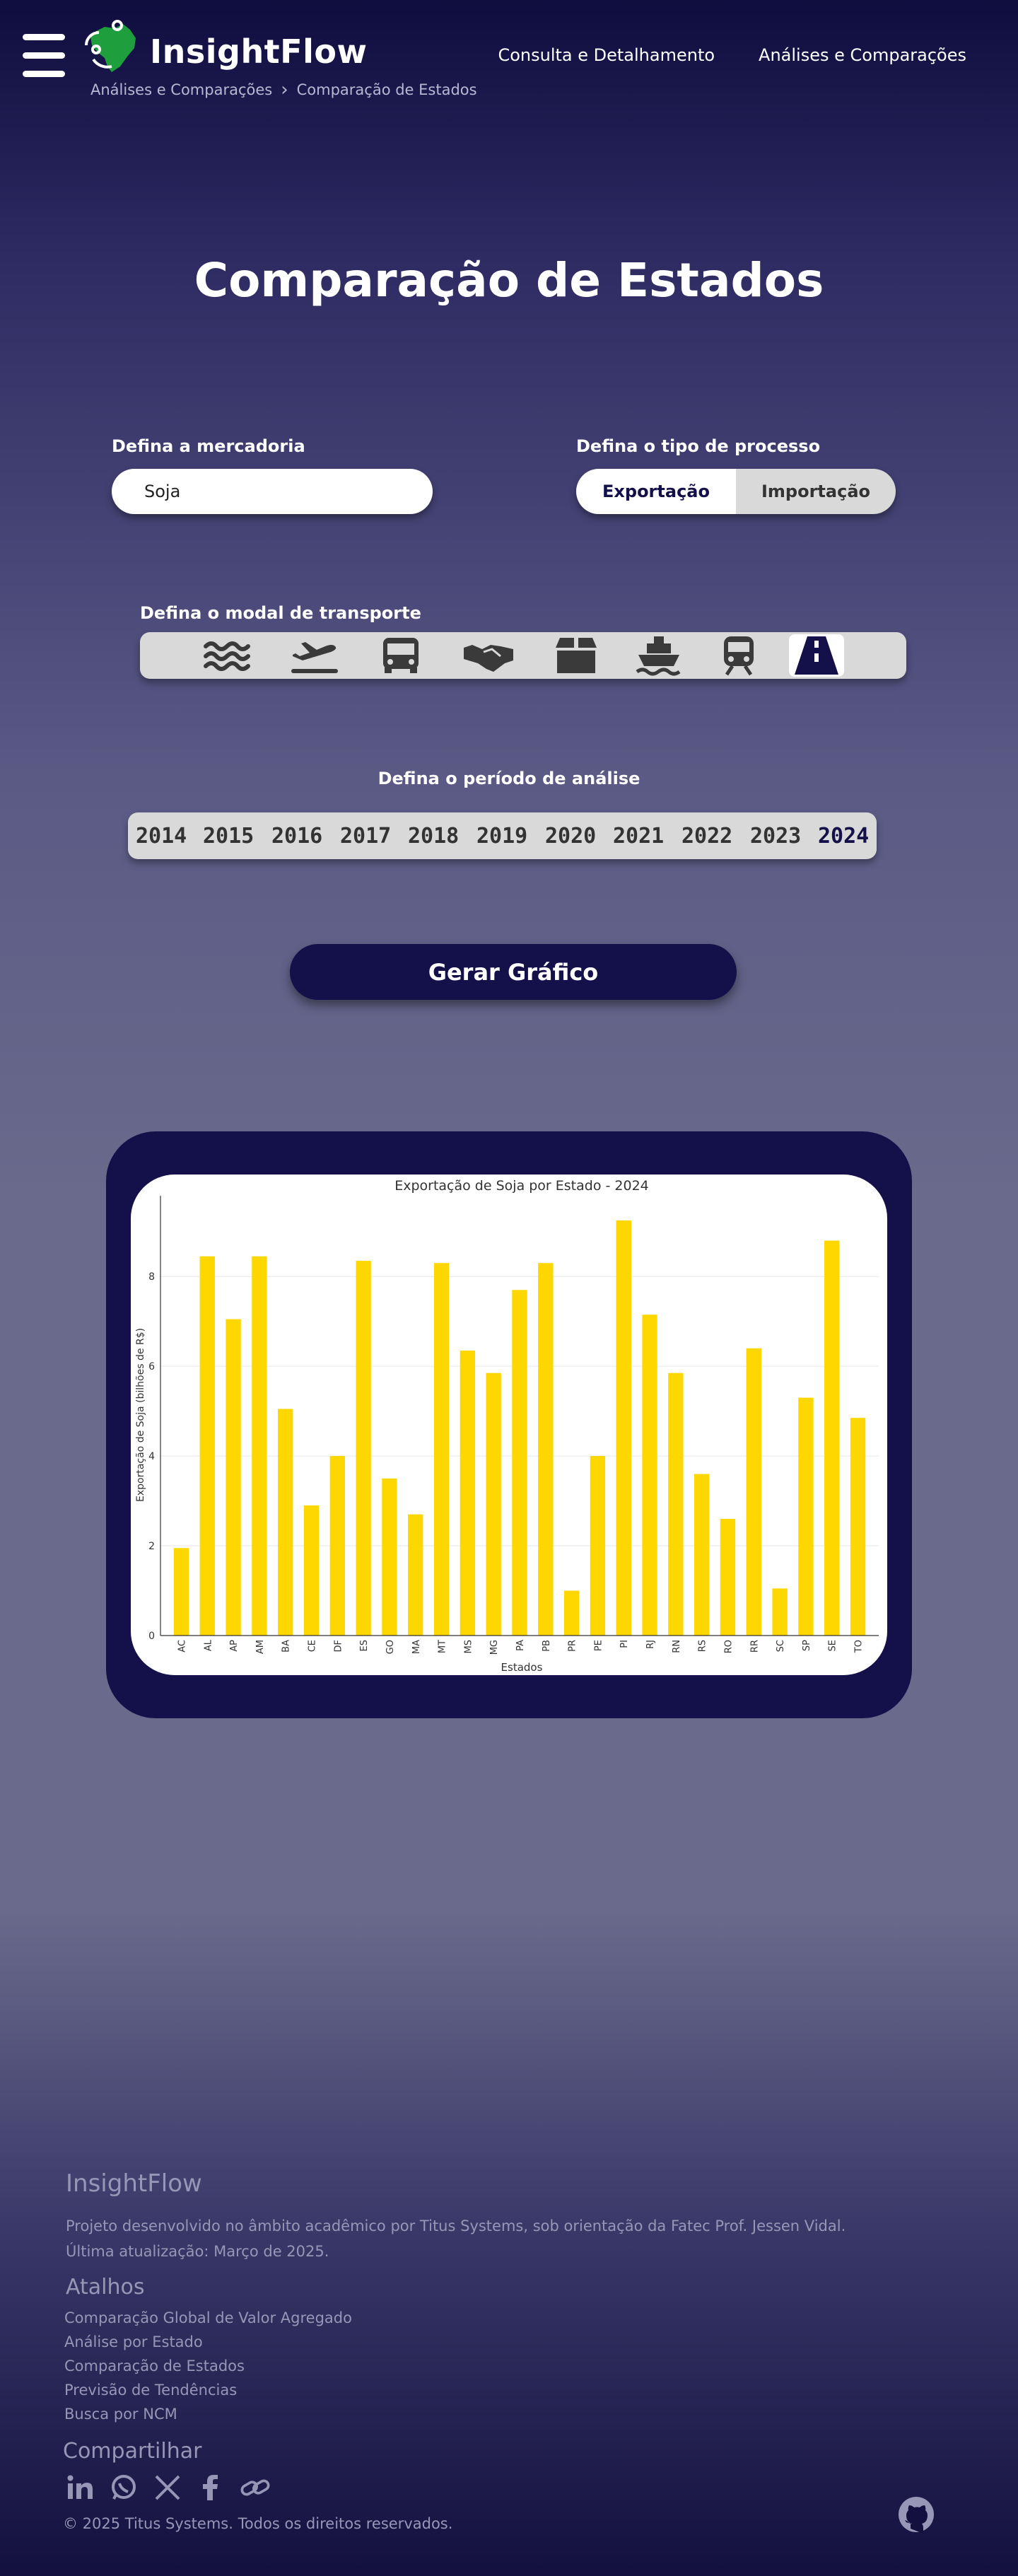  What do you see at coordinates (513, 972) in the screenshot?
I see `generate-chart-button: Gerar Gráfico` at bounding box center [513, 972].